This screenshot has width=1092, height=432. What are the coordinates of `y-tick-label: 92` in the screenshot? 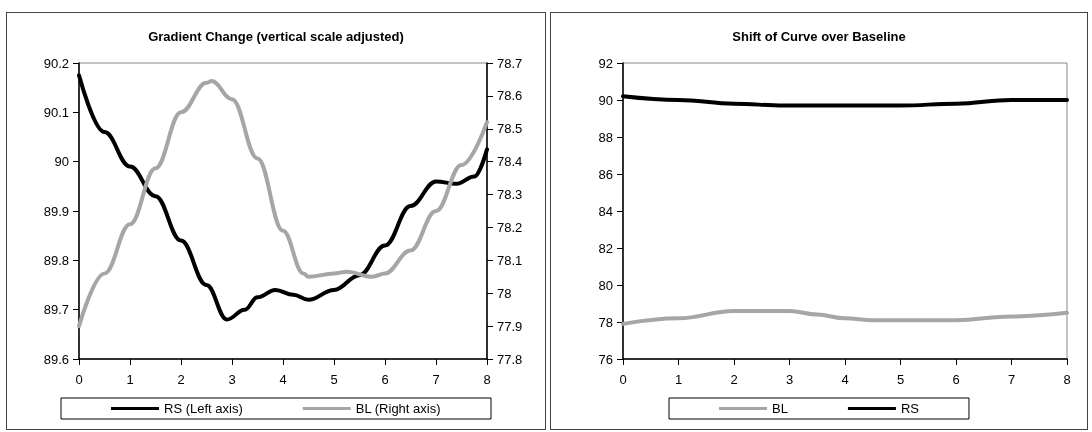 It's located at (605, 63).